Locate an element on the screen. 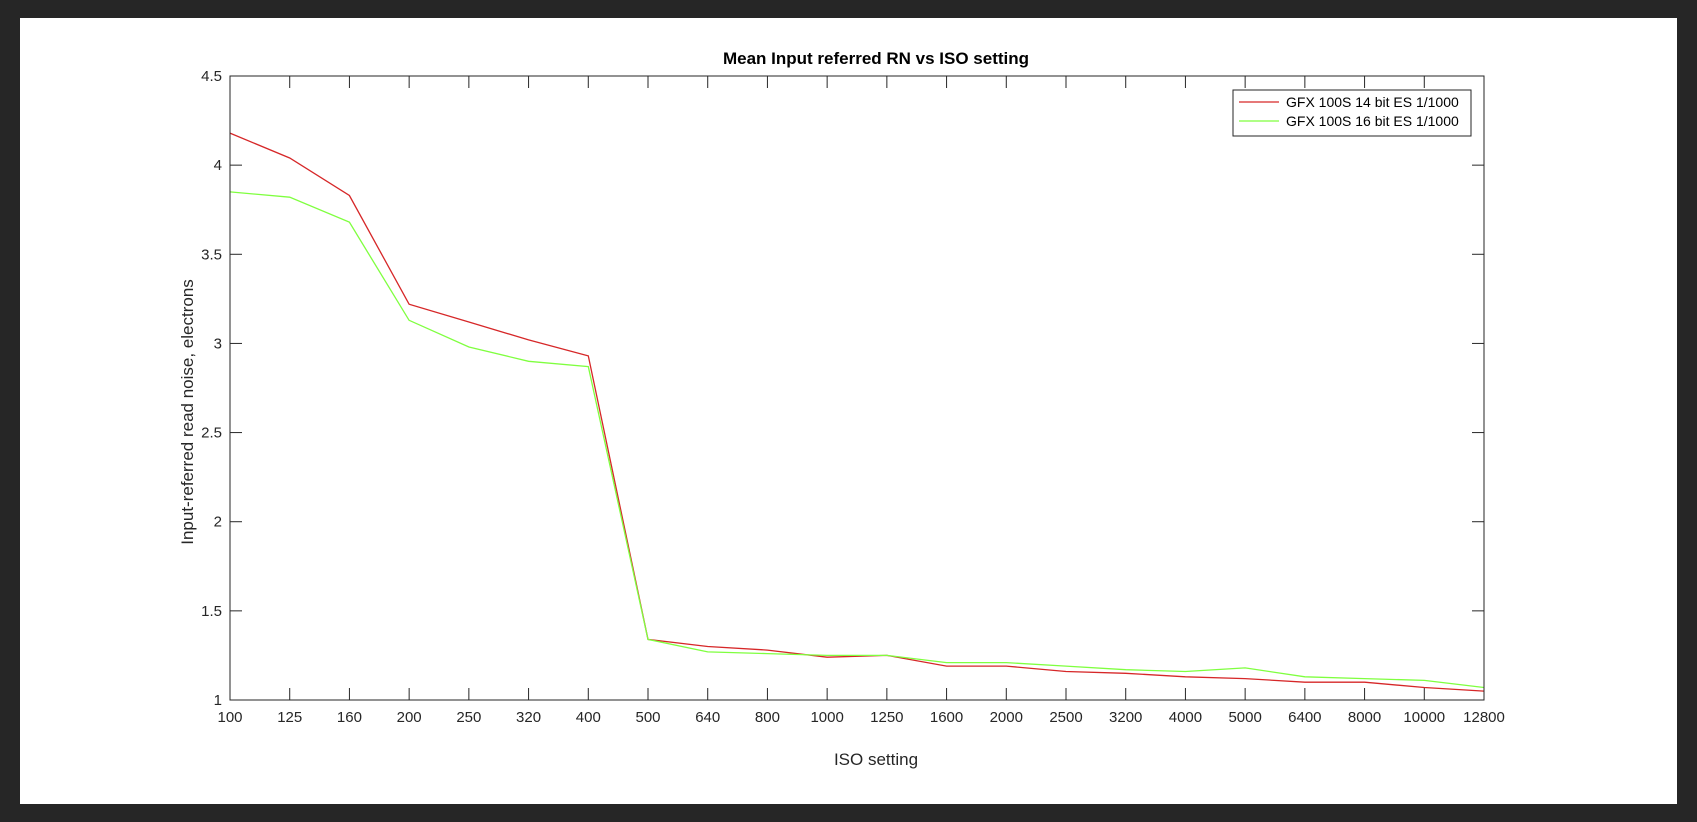 The height and width of the screenshot is (822, 1697). x-tick-label: 1600 is located at coordinates (946, 717).